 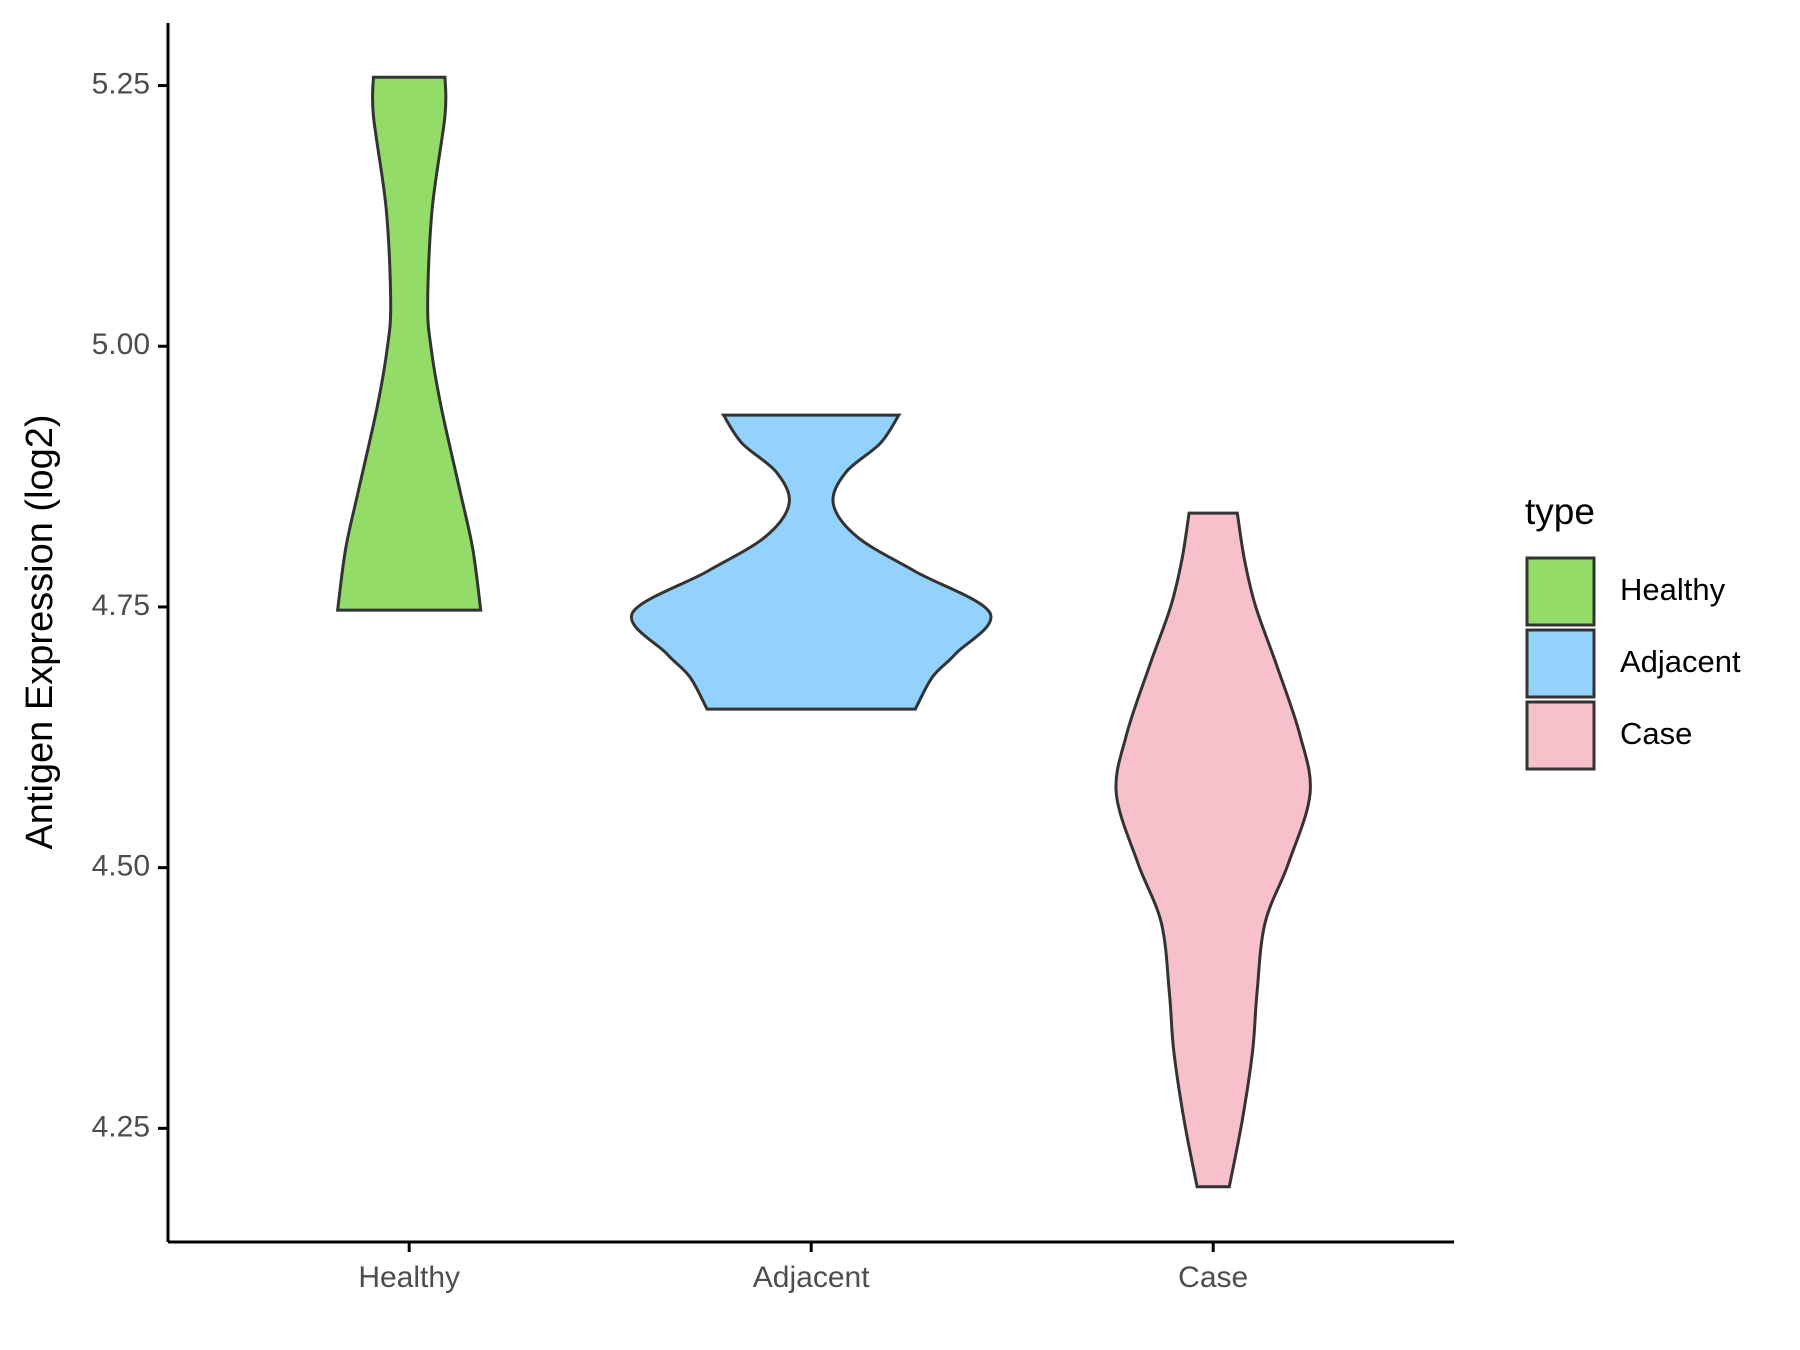 What do you see at coordinates (811, 1277) in the screenshot?
I see `x-tick-label: Adjacent` at bounding box center [811, 1277].